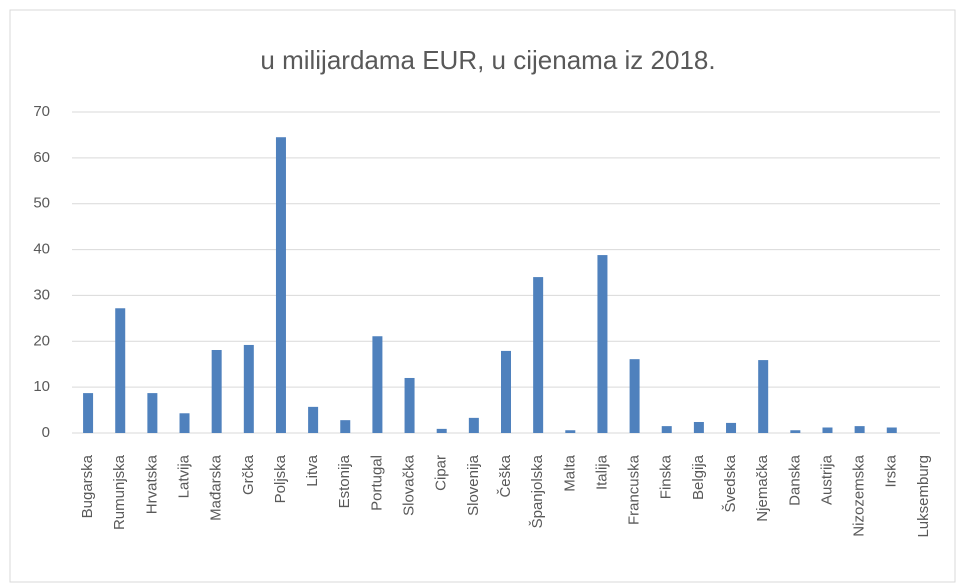 The height and width of the screenshot is (583, 957). Describe the element at coordinates (826, 479) in the screenshot. I see `x-tick-label: Austrija` at that location.